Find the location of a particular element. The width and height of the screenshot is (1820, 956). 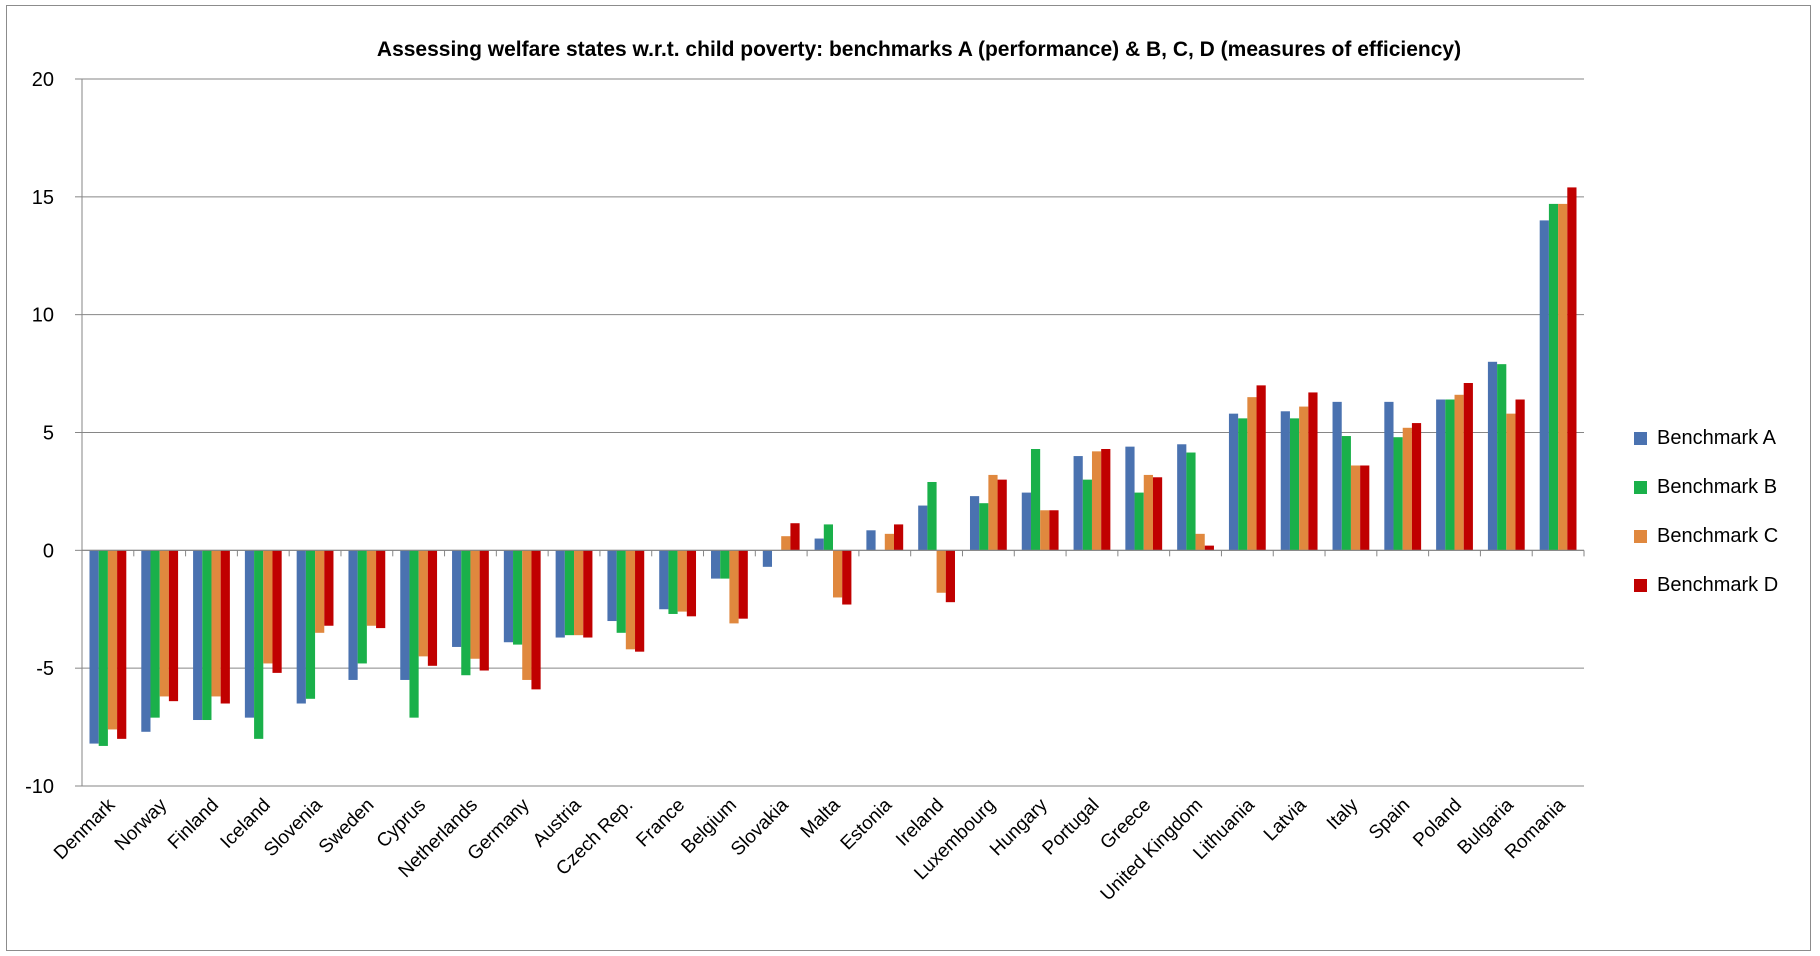

bar-benchmark-a-italy is located at coordinates (1337, 476).